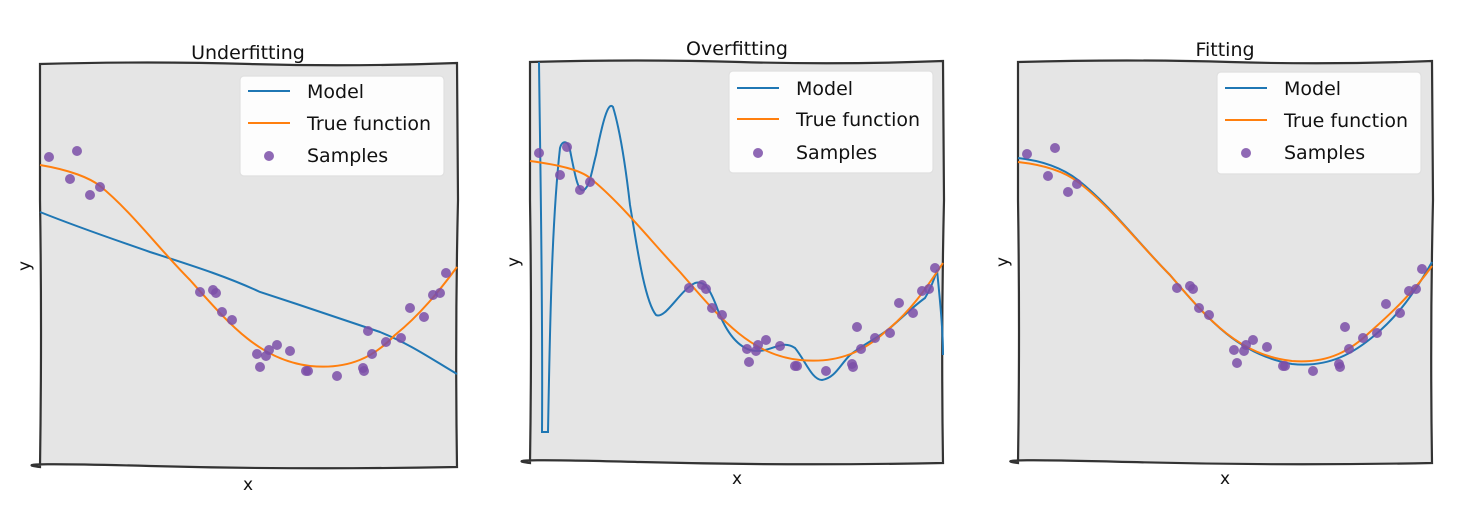 This screenshot has width=1461, height=513. I want to click on panel-title: Fitting, so click(1224, 50).